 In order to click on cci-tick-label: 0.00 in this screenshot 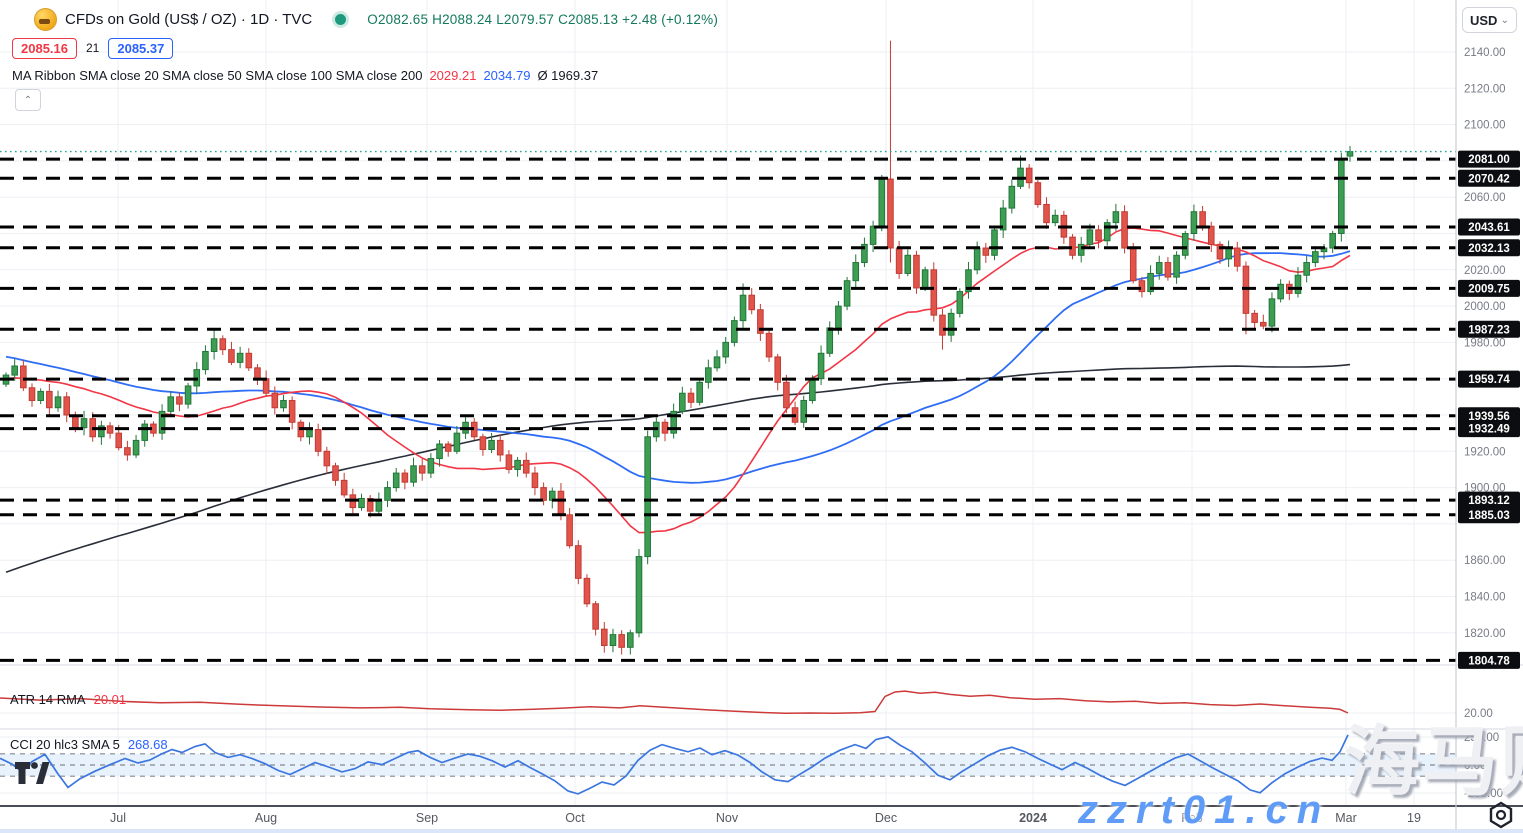, I will do `click(1475, 766)`.